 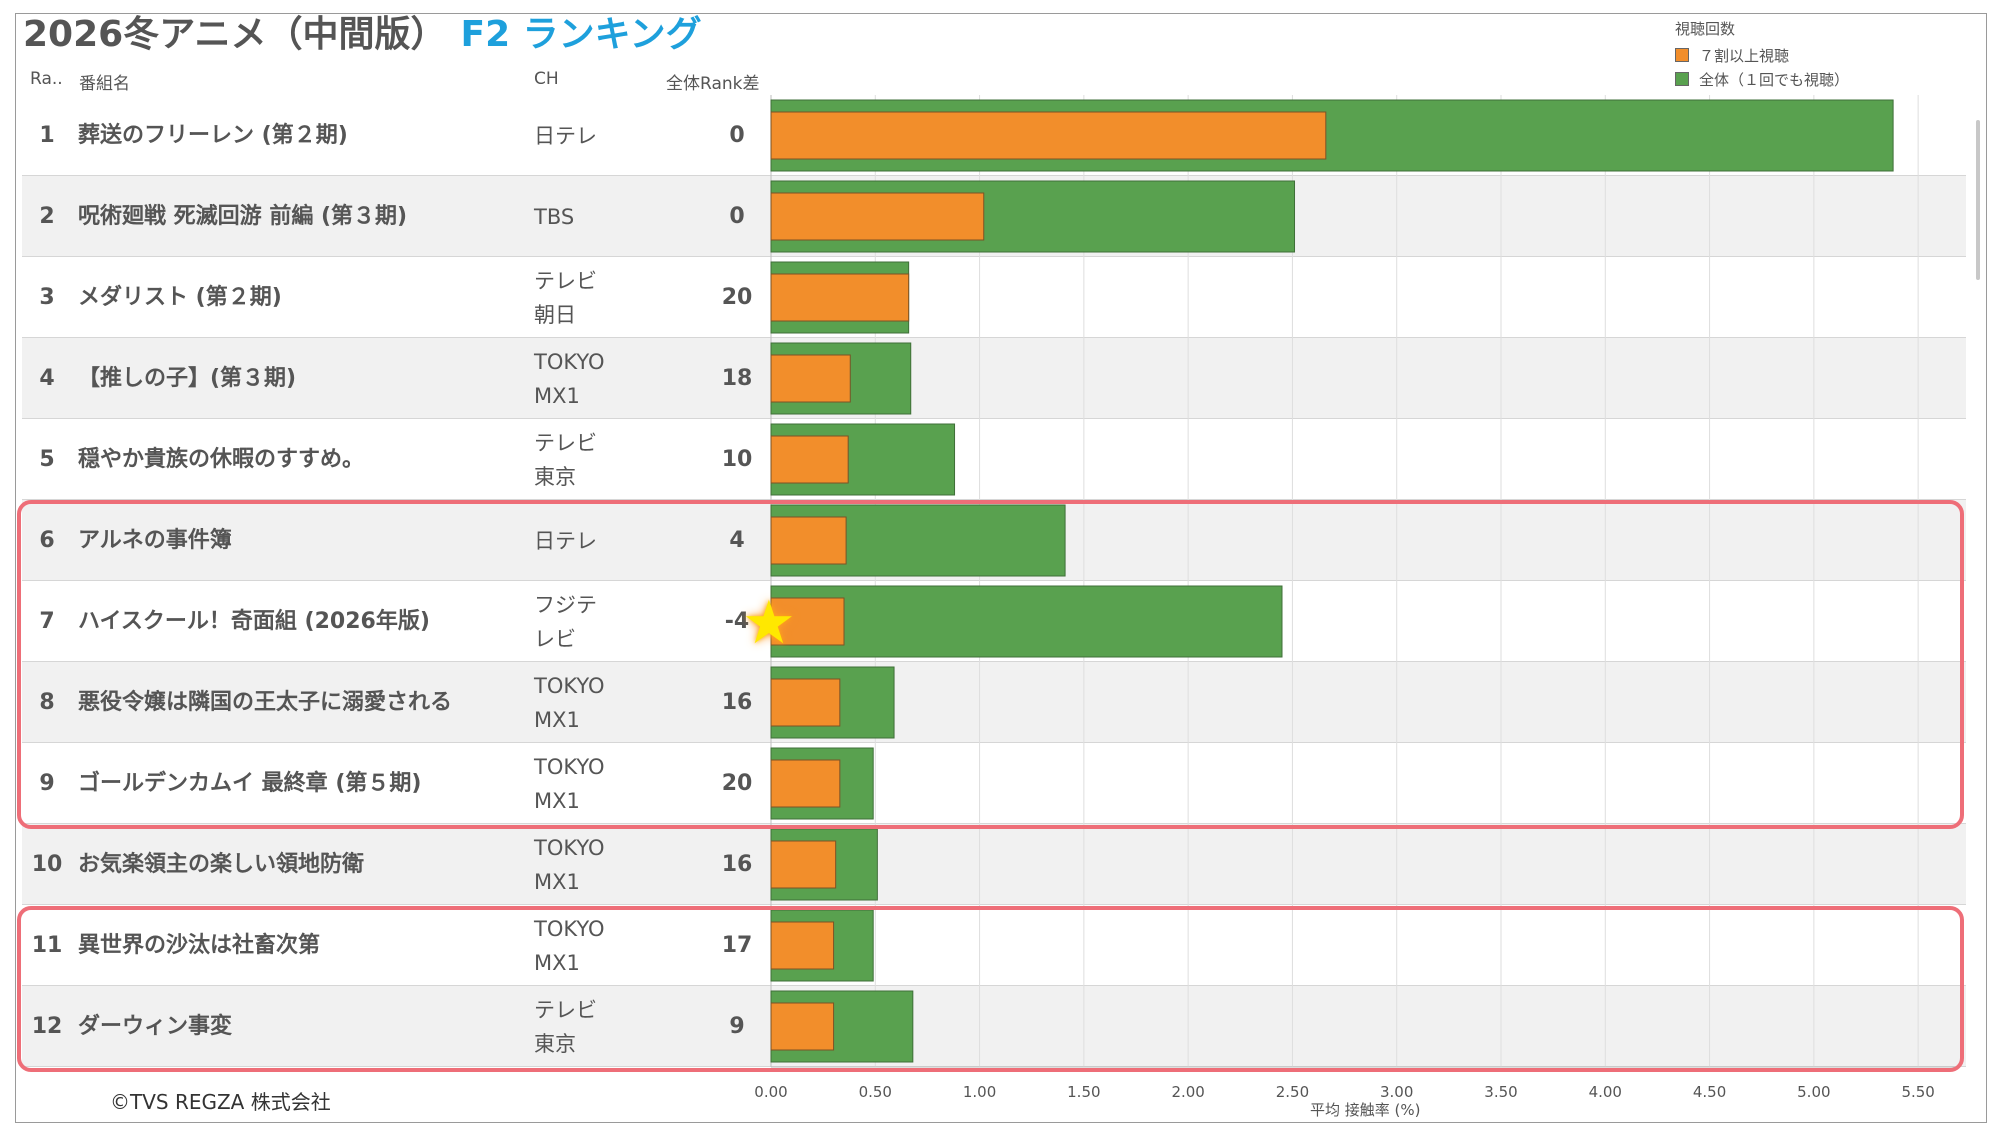 What do you see at coordinates (769, 623) in the screenshot?
I see `star-icon: ★` at bounding box center [769, 623].